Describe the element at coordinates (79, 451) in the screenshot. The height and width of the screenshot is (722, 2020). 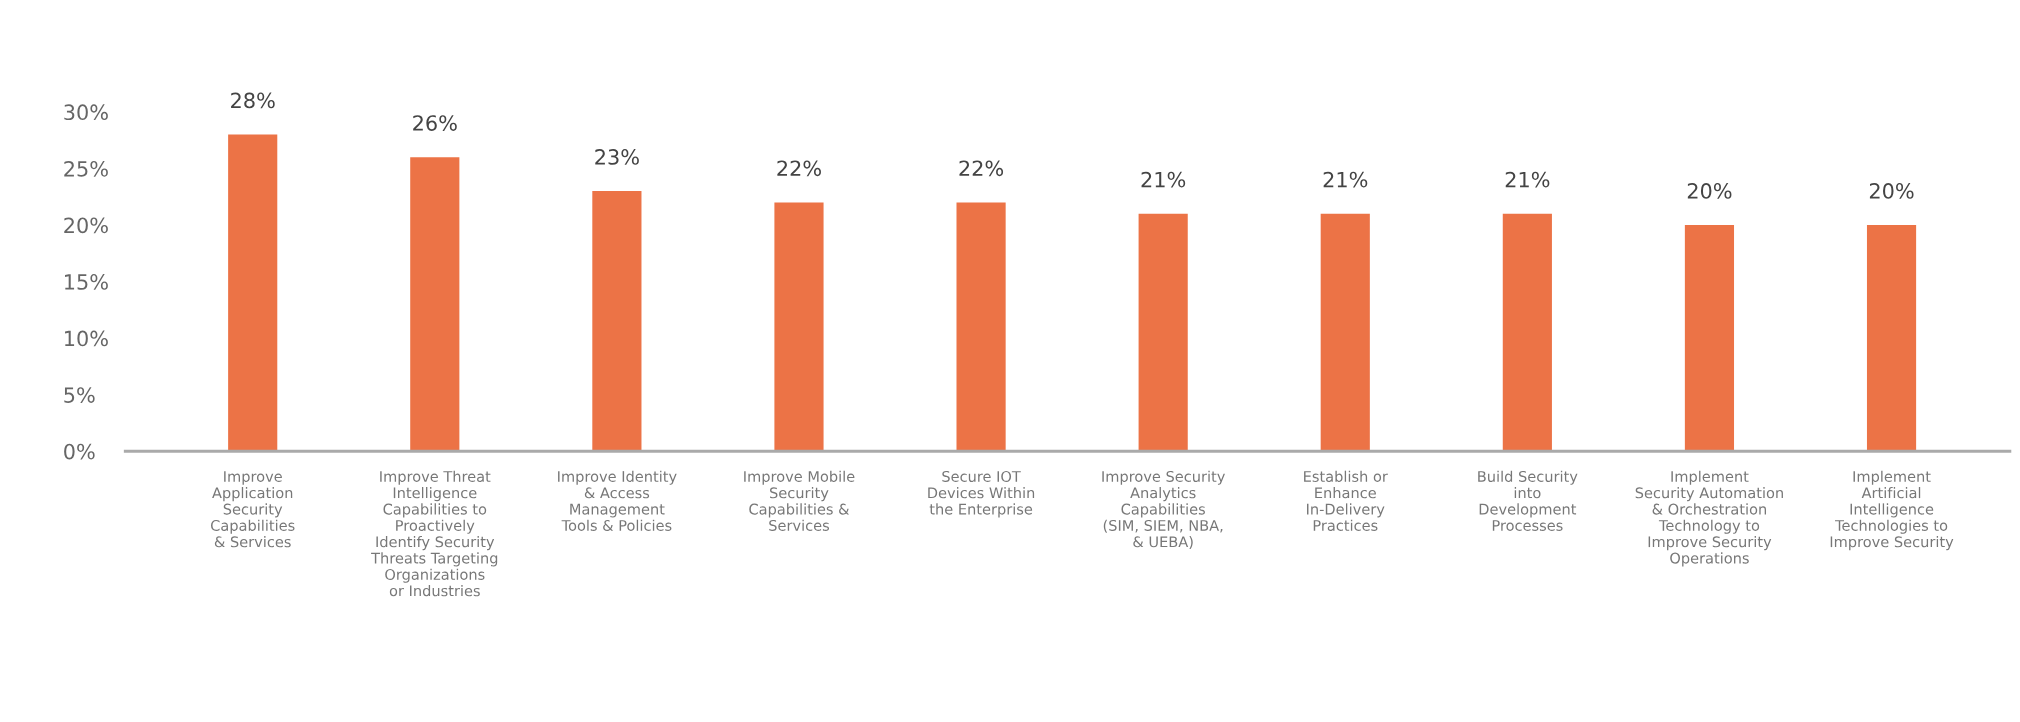
I see `y-tick-label: 0%` at that location.